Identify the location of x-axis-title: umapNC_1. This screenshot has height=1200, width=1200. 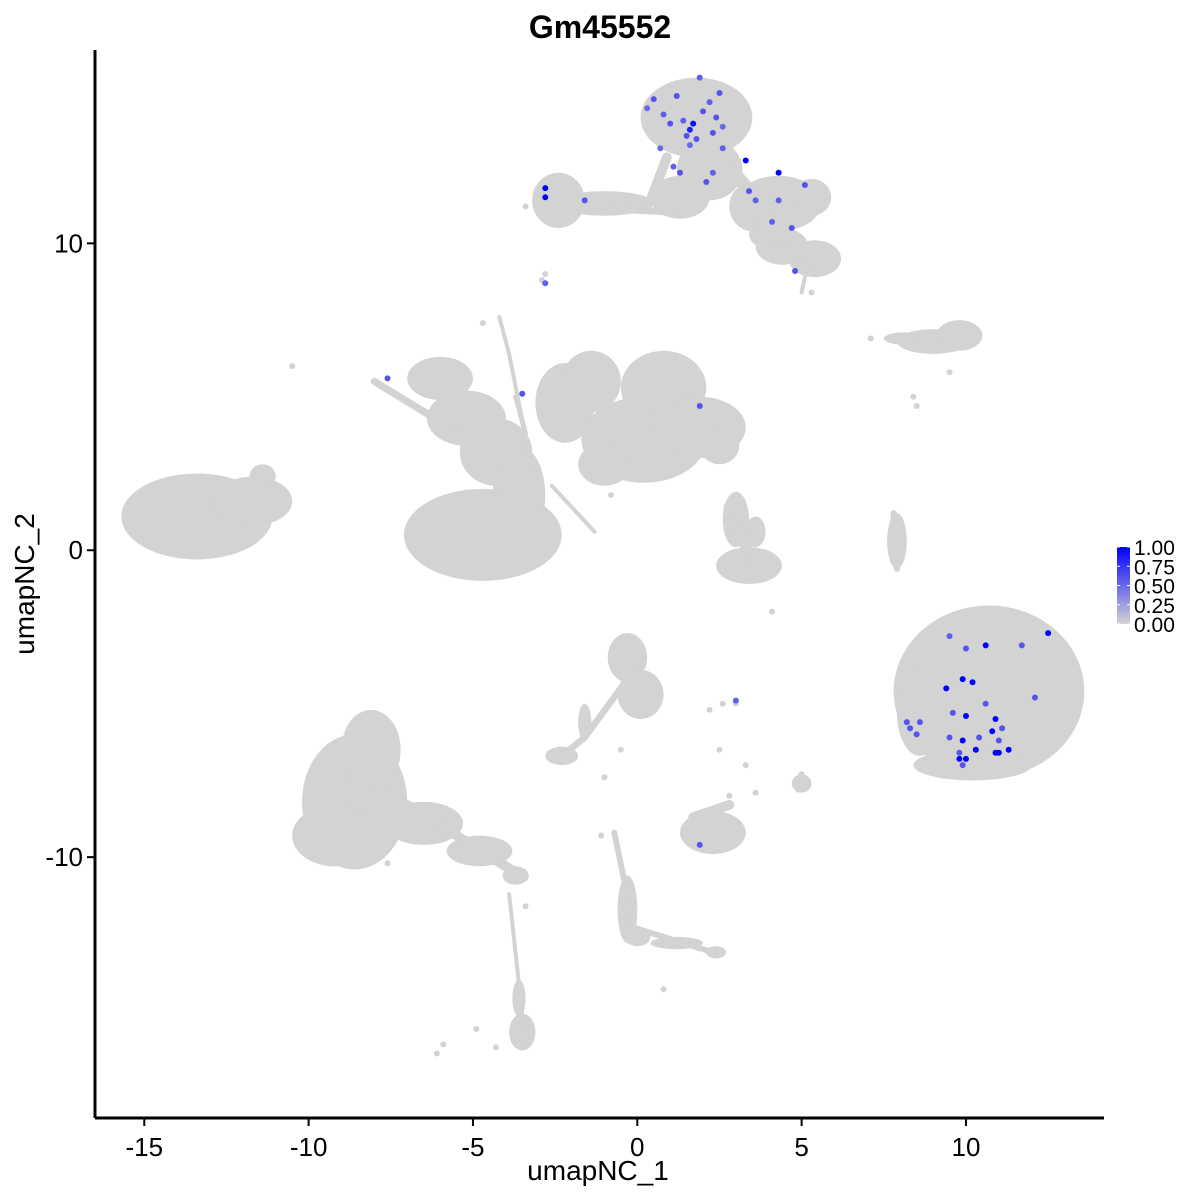
(598, 1170).